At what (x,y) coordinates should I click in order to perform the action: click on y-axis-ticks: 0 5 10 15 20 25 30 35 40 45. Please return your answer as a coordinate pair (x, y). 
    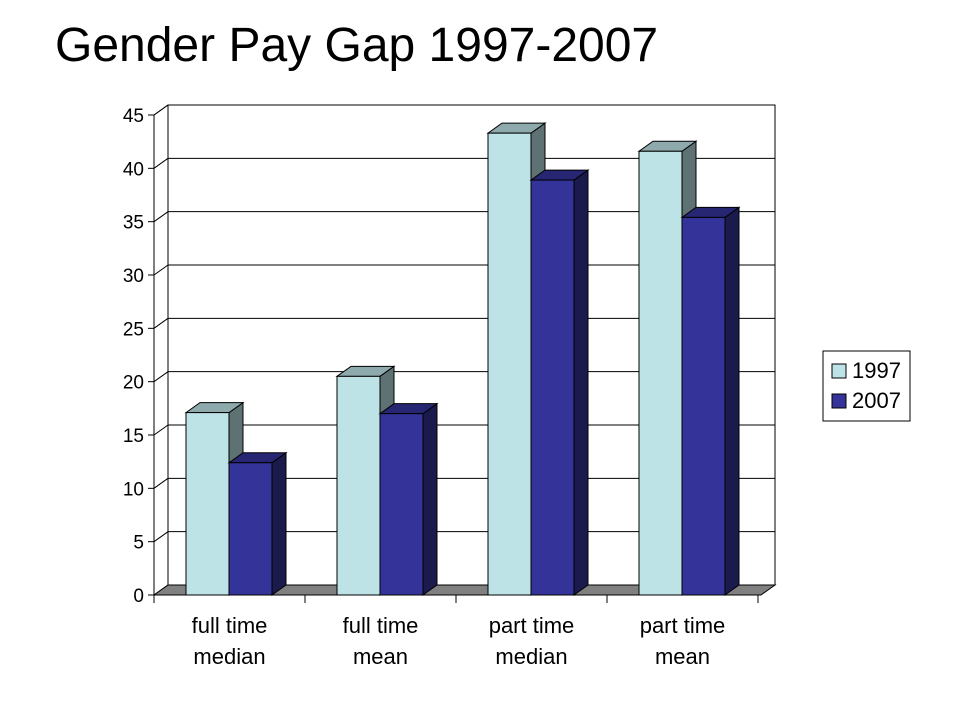
    Looking at the image, I should click on (138, 356).